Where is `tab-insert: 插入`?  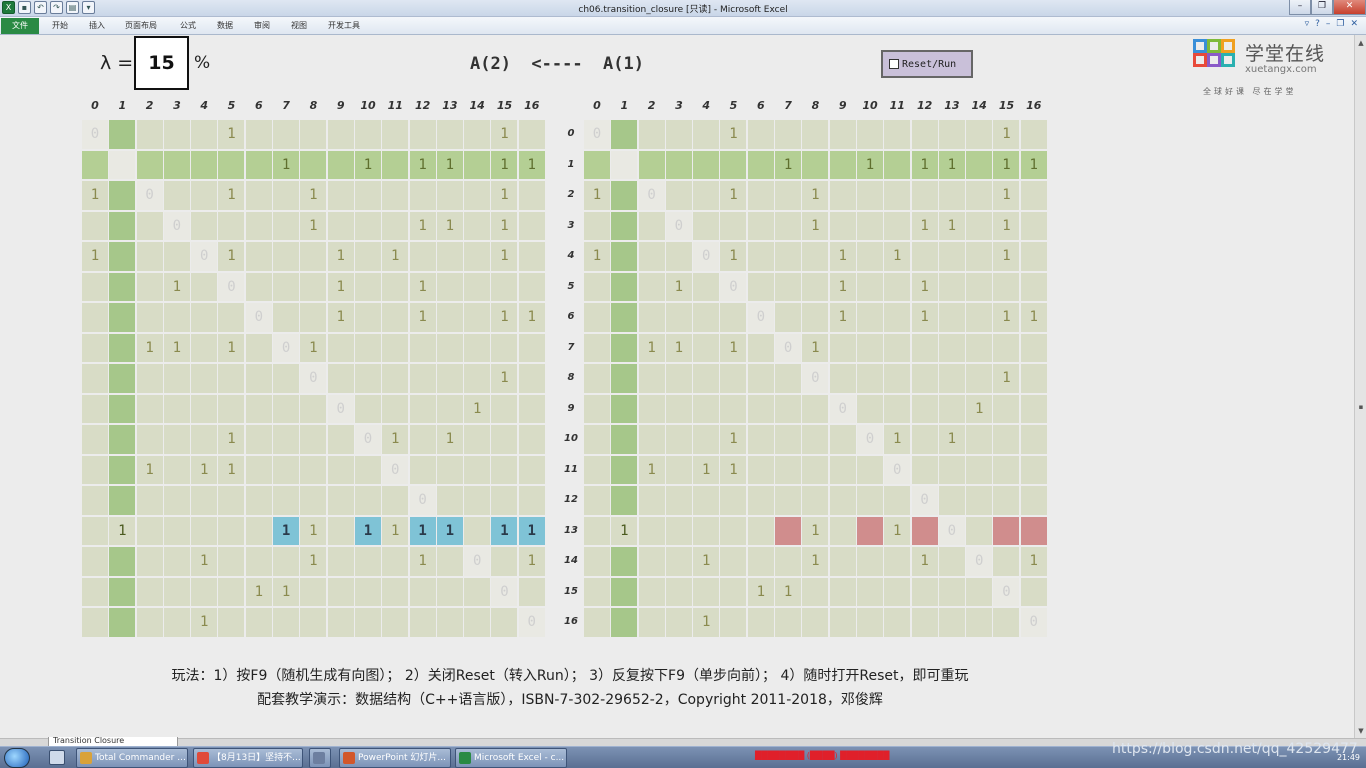 tab-insert: 插入 is located at coordinates (97, 25).